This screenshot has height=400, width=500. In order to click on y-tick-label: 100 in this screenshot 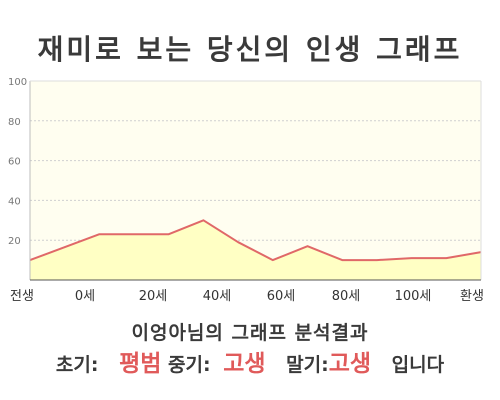, I will do `click(17, 82)`.